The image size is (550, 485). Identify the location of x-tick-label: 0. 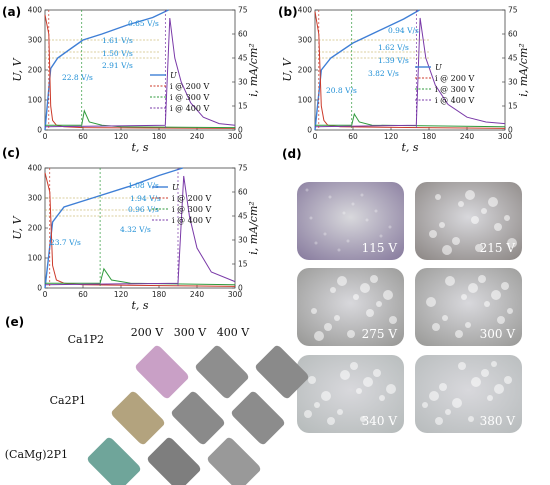
(315, 136).